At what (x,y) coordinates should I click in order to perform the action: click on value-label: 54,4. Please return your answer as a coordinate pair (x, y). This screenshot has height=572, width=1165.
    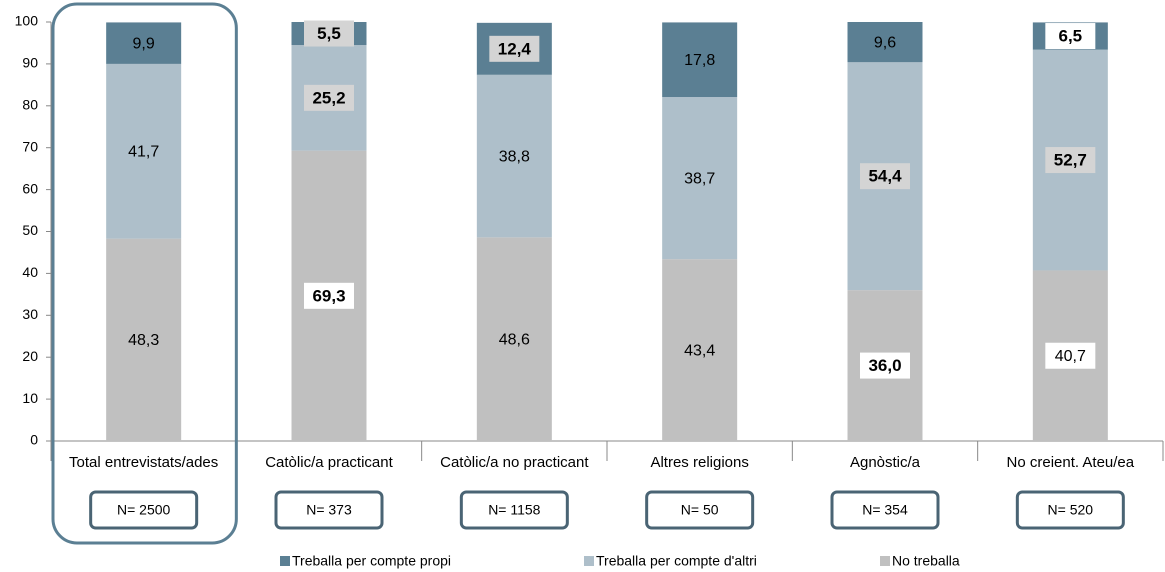
    Looking at the image, I should click on (885, 176).